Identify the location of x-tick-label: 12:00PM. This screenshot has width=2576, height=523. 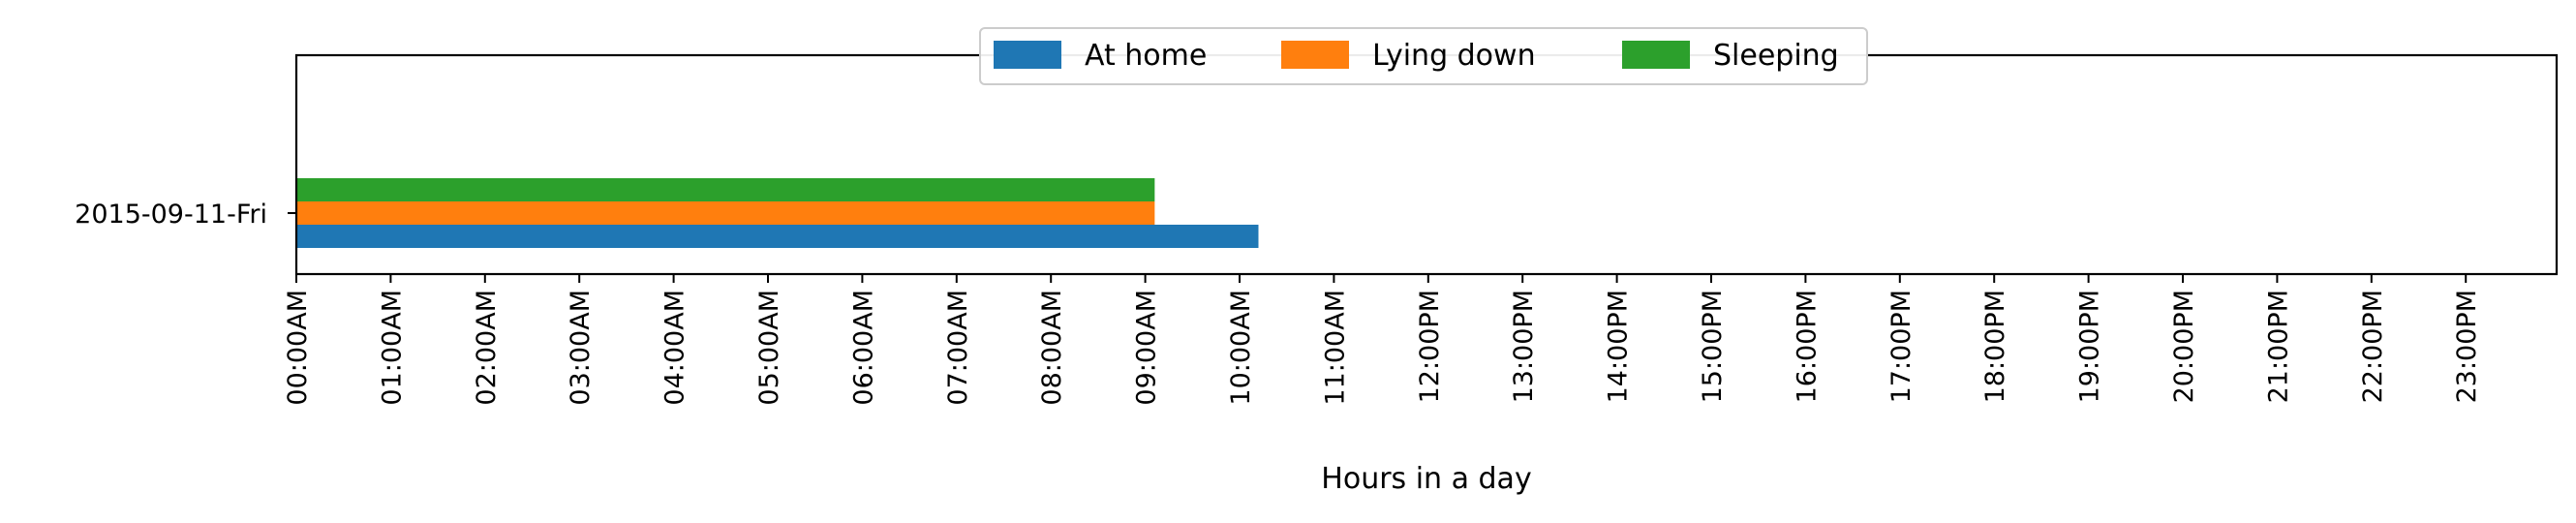
(1430, 346).